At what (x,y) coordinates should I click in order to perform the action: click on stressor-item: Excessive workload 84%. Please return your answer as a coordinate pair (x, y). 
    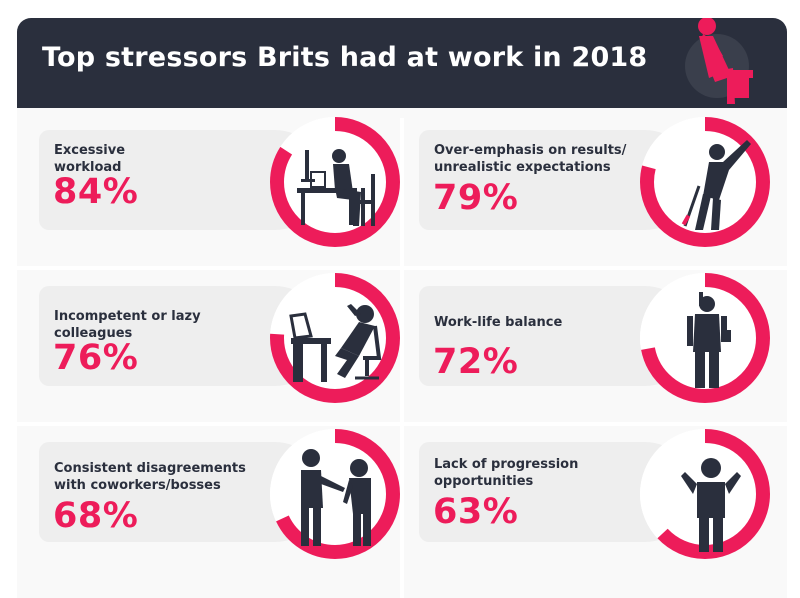
    Looking at the image, I should click on (219, 193).